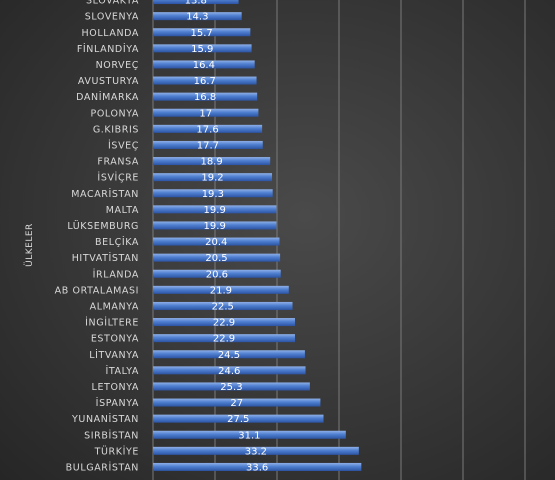 This screenshot has height=480, width=555. Describe the element at coordinates (114, 355) in the screenshot. I see `category-label: LİTVANYA` at that location.